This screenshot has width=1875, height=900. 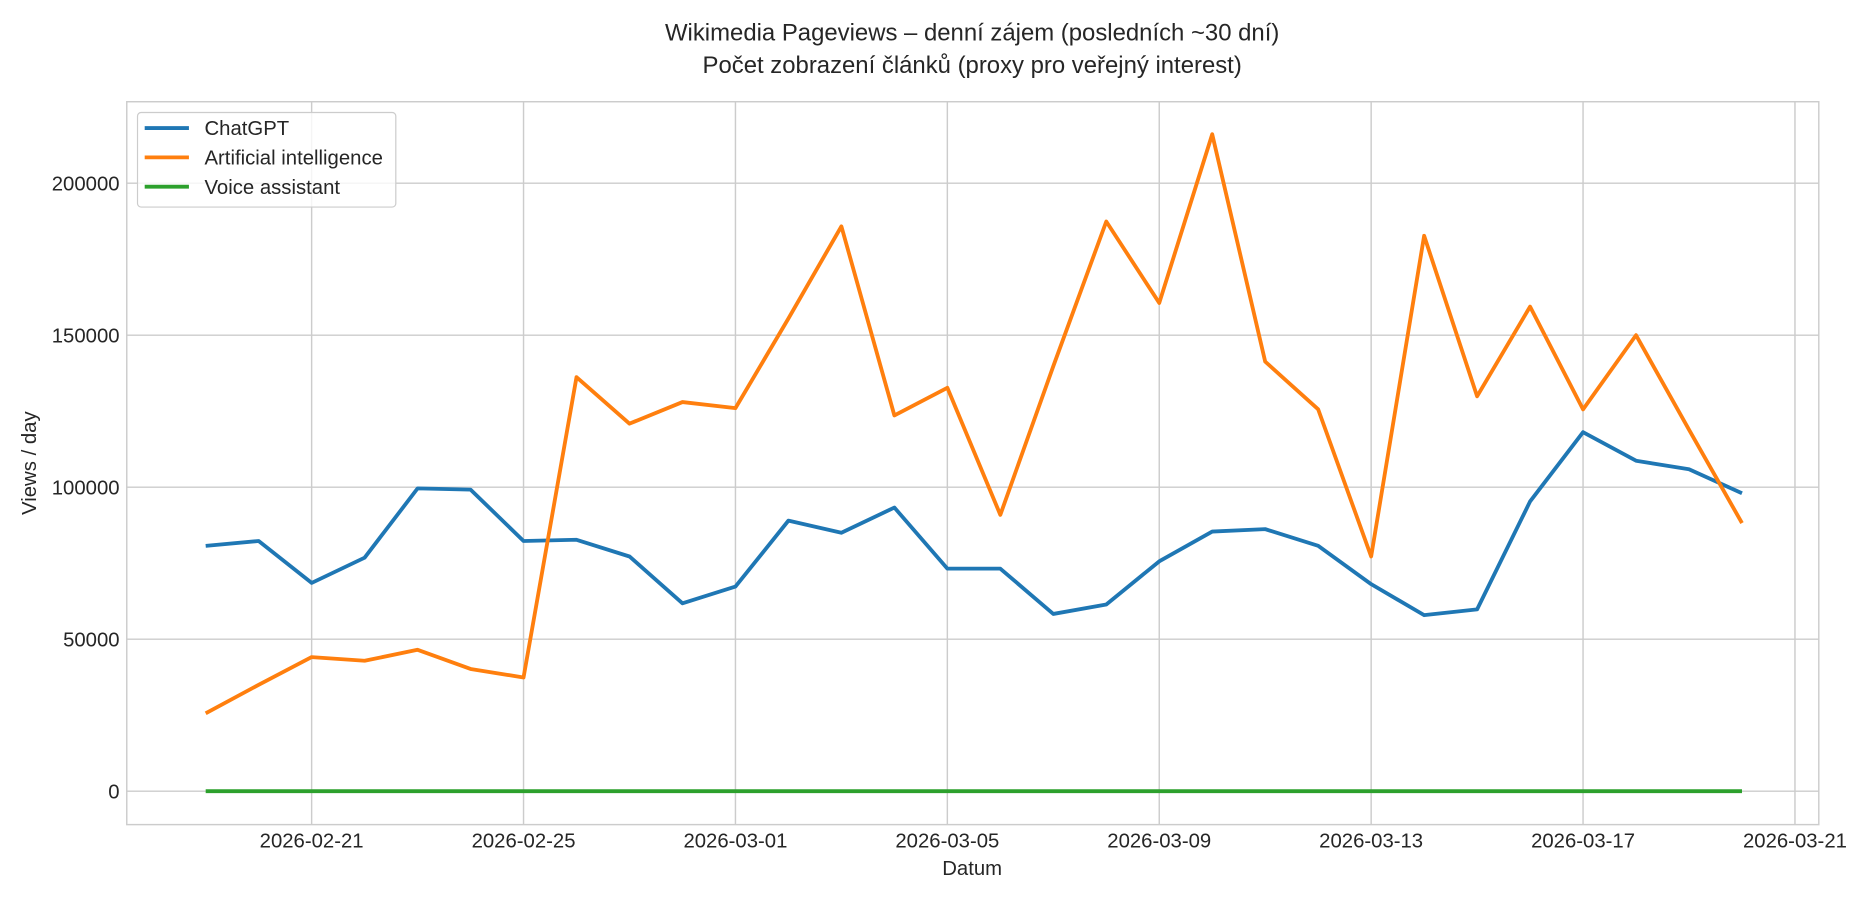 I want to click on x-tick-label: 2026-02-25, so click(x=524, y=841).